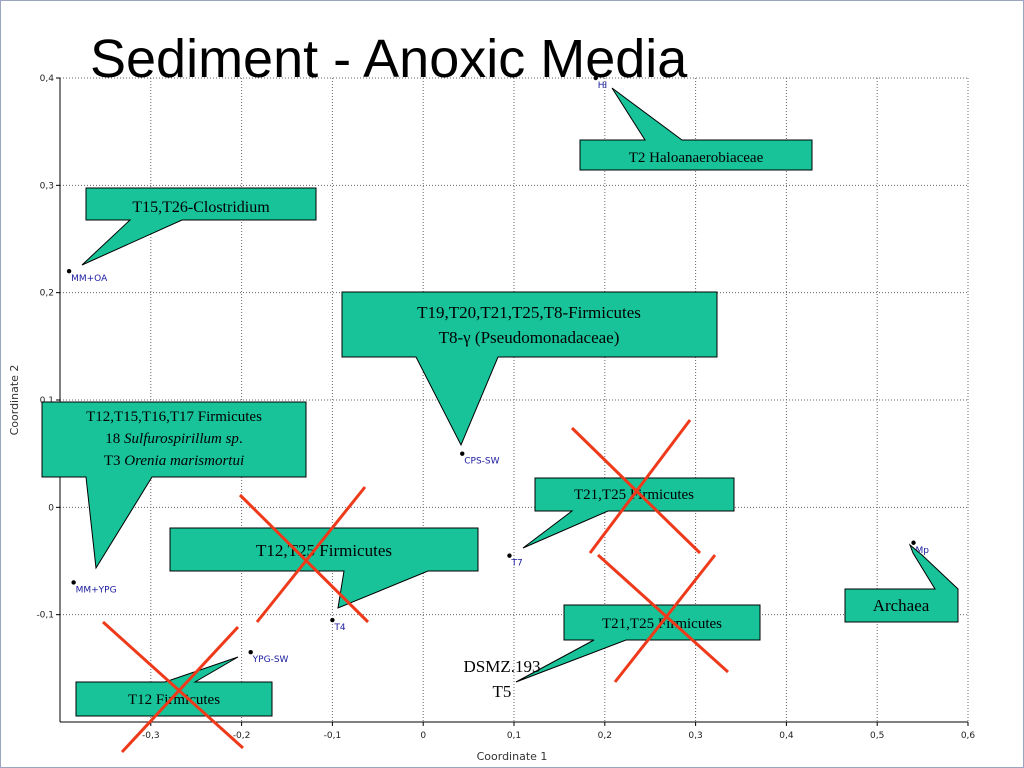 This screenshot has height=768, width=1024. I want to click on callout-t21-t25-lower: T21,T25 Firmicutes, so click(638, 643).